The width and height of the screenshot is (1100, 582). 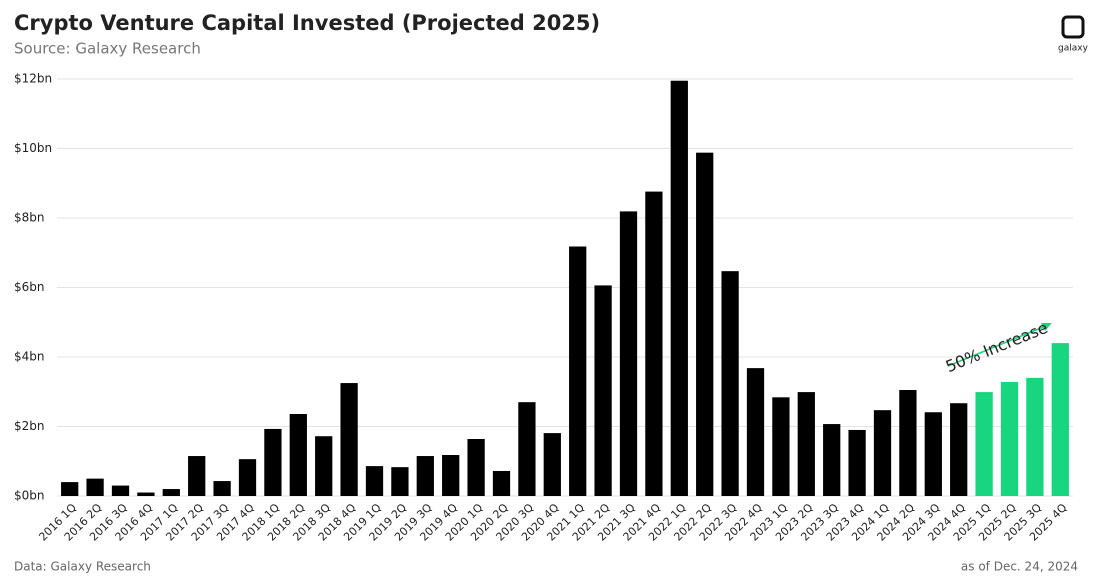 What do you see at coordinates (1073, 27) in the screenshot?
I see `logo-icon` at bounding box center [1073, 27].